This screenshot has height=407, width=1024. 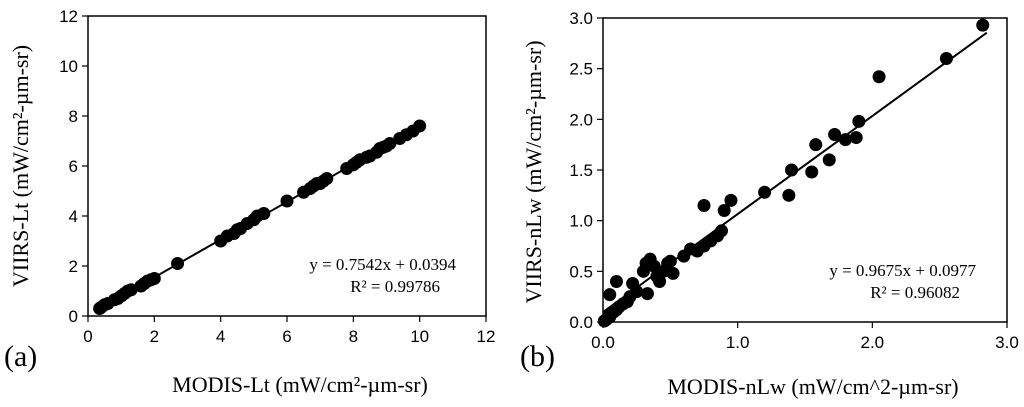 I want to click on equation-a: y = 0.7542x + 0.0394, so click(x=382, y=264).